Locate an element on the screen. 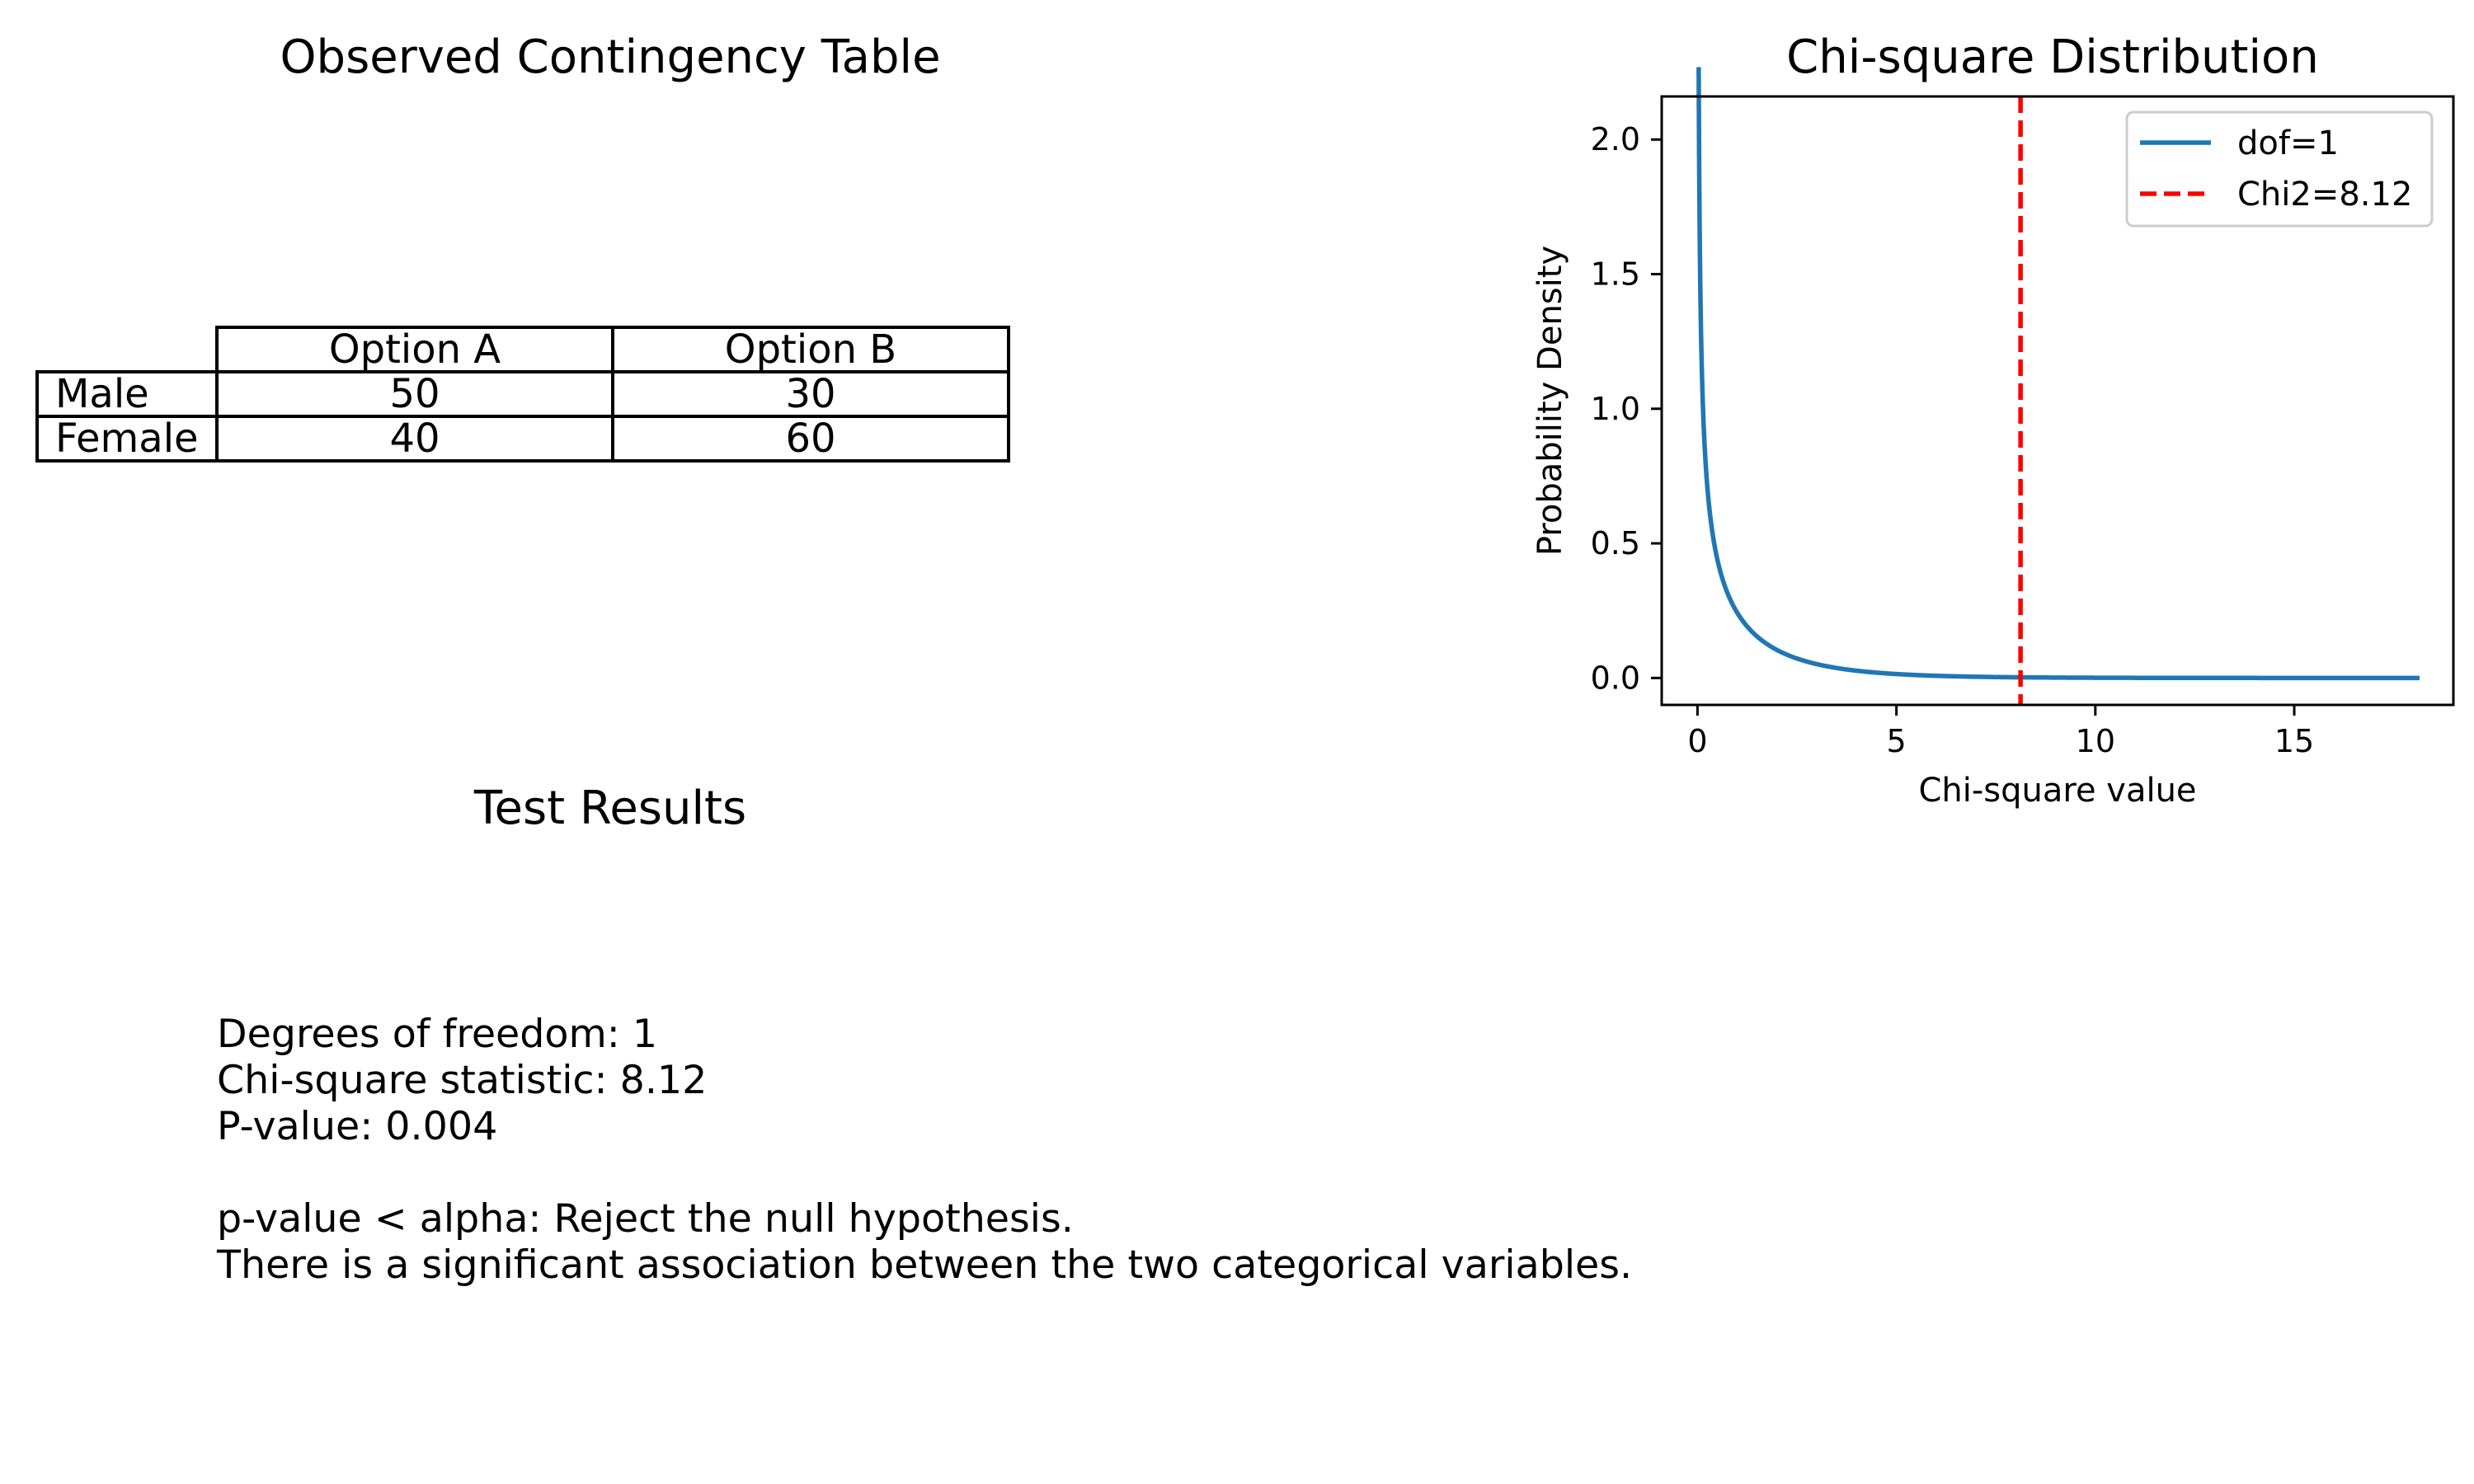 This screenshot has width=2474, height=1484. legend-label: dof=1 is located at coordinates (2288, 143).